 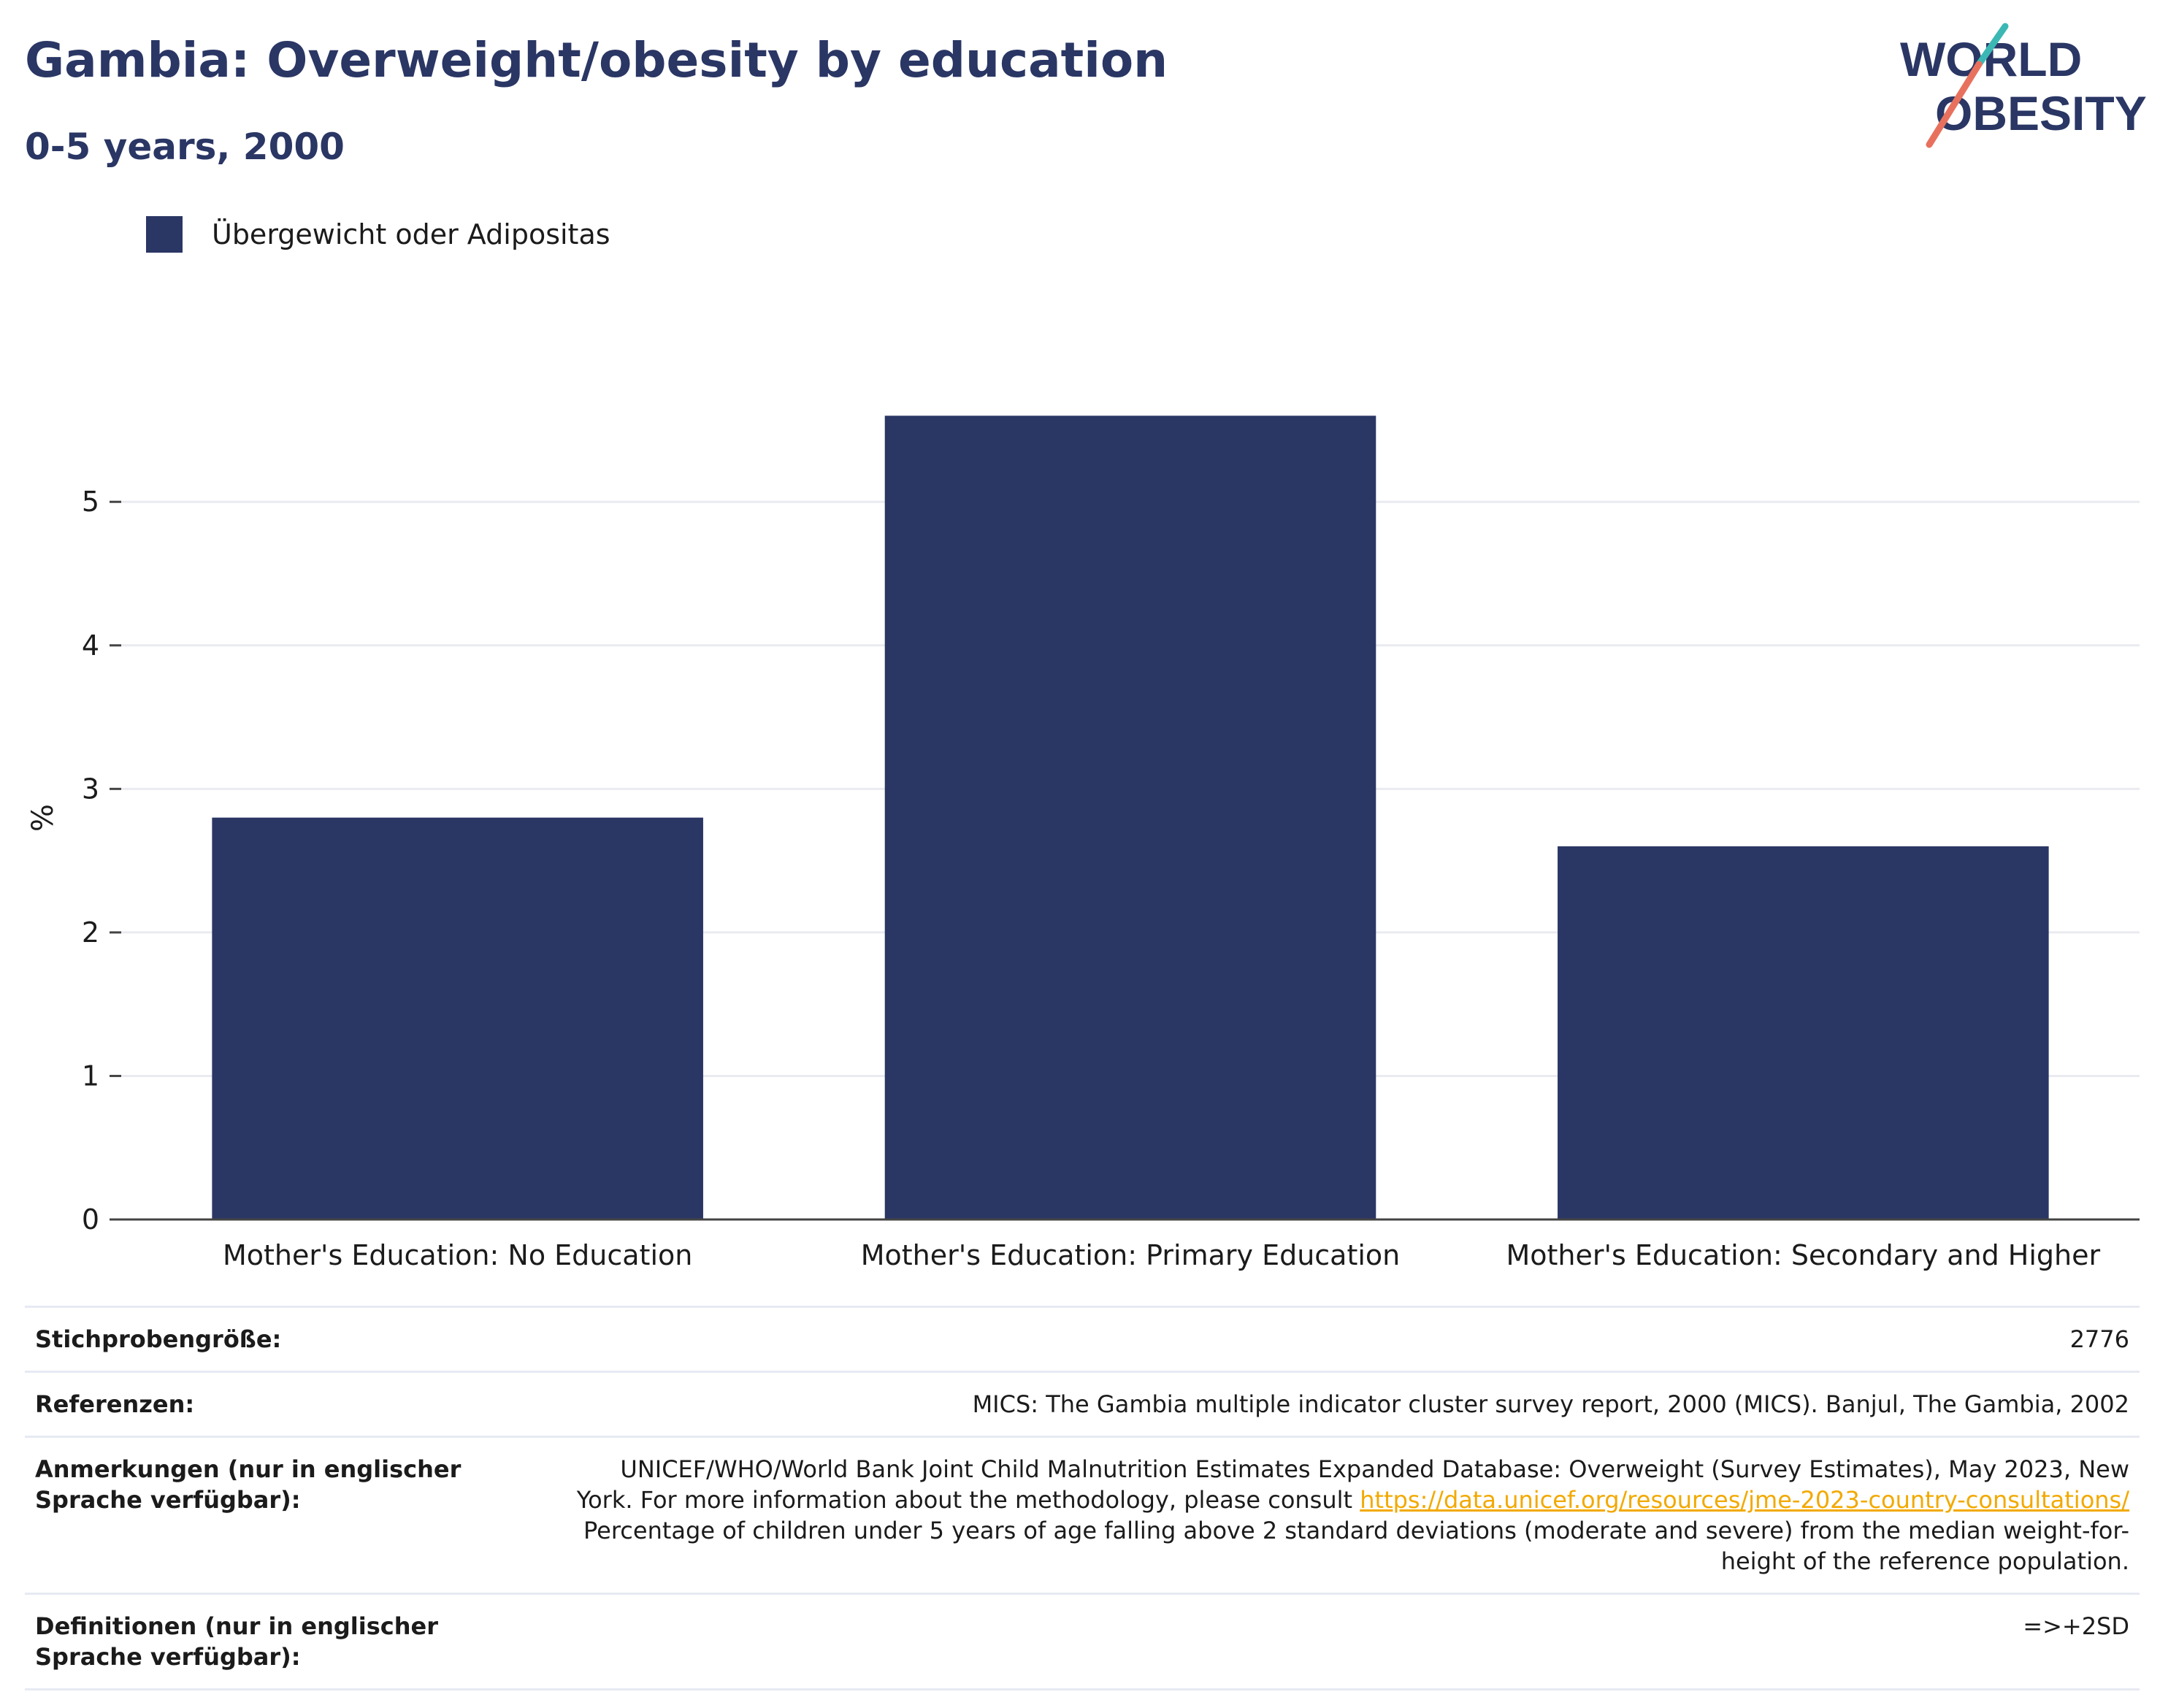 I want to click on y-tick-label: 2, so click(x=90, y=932).